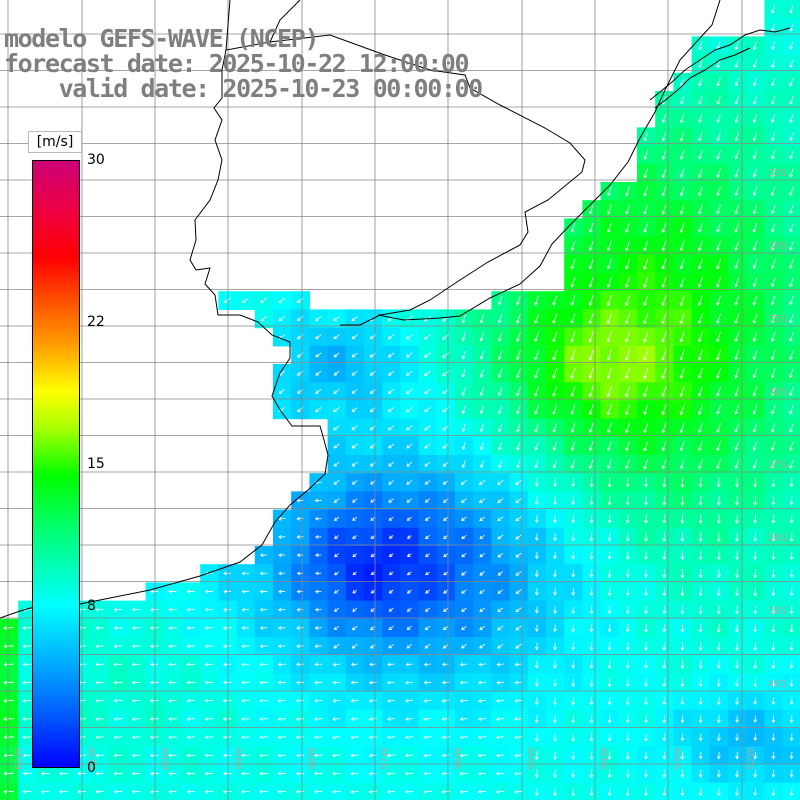 This screenshot has width=800, height=800. Describe the element at coordinates (239, 758) in the screenshot. I see `longitude-label: 59W` at that location.